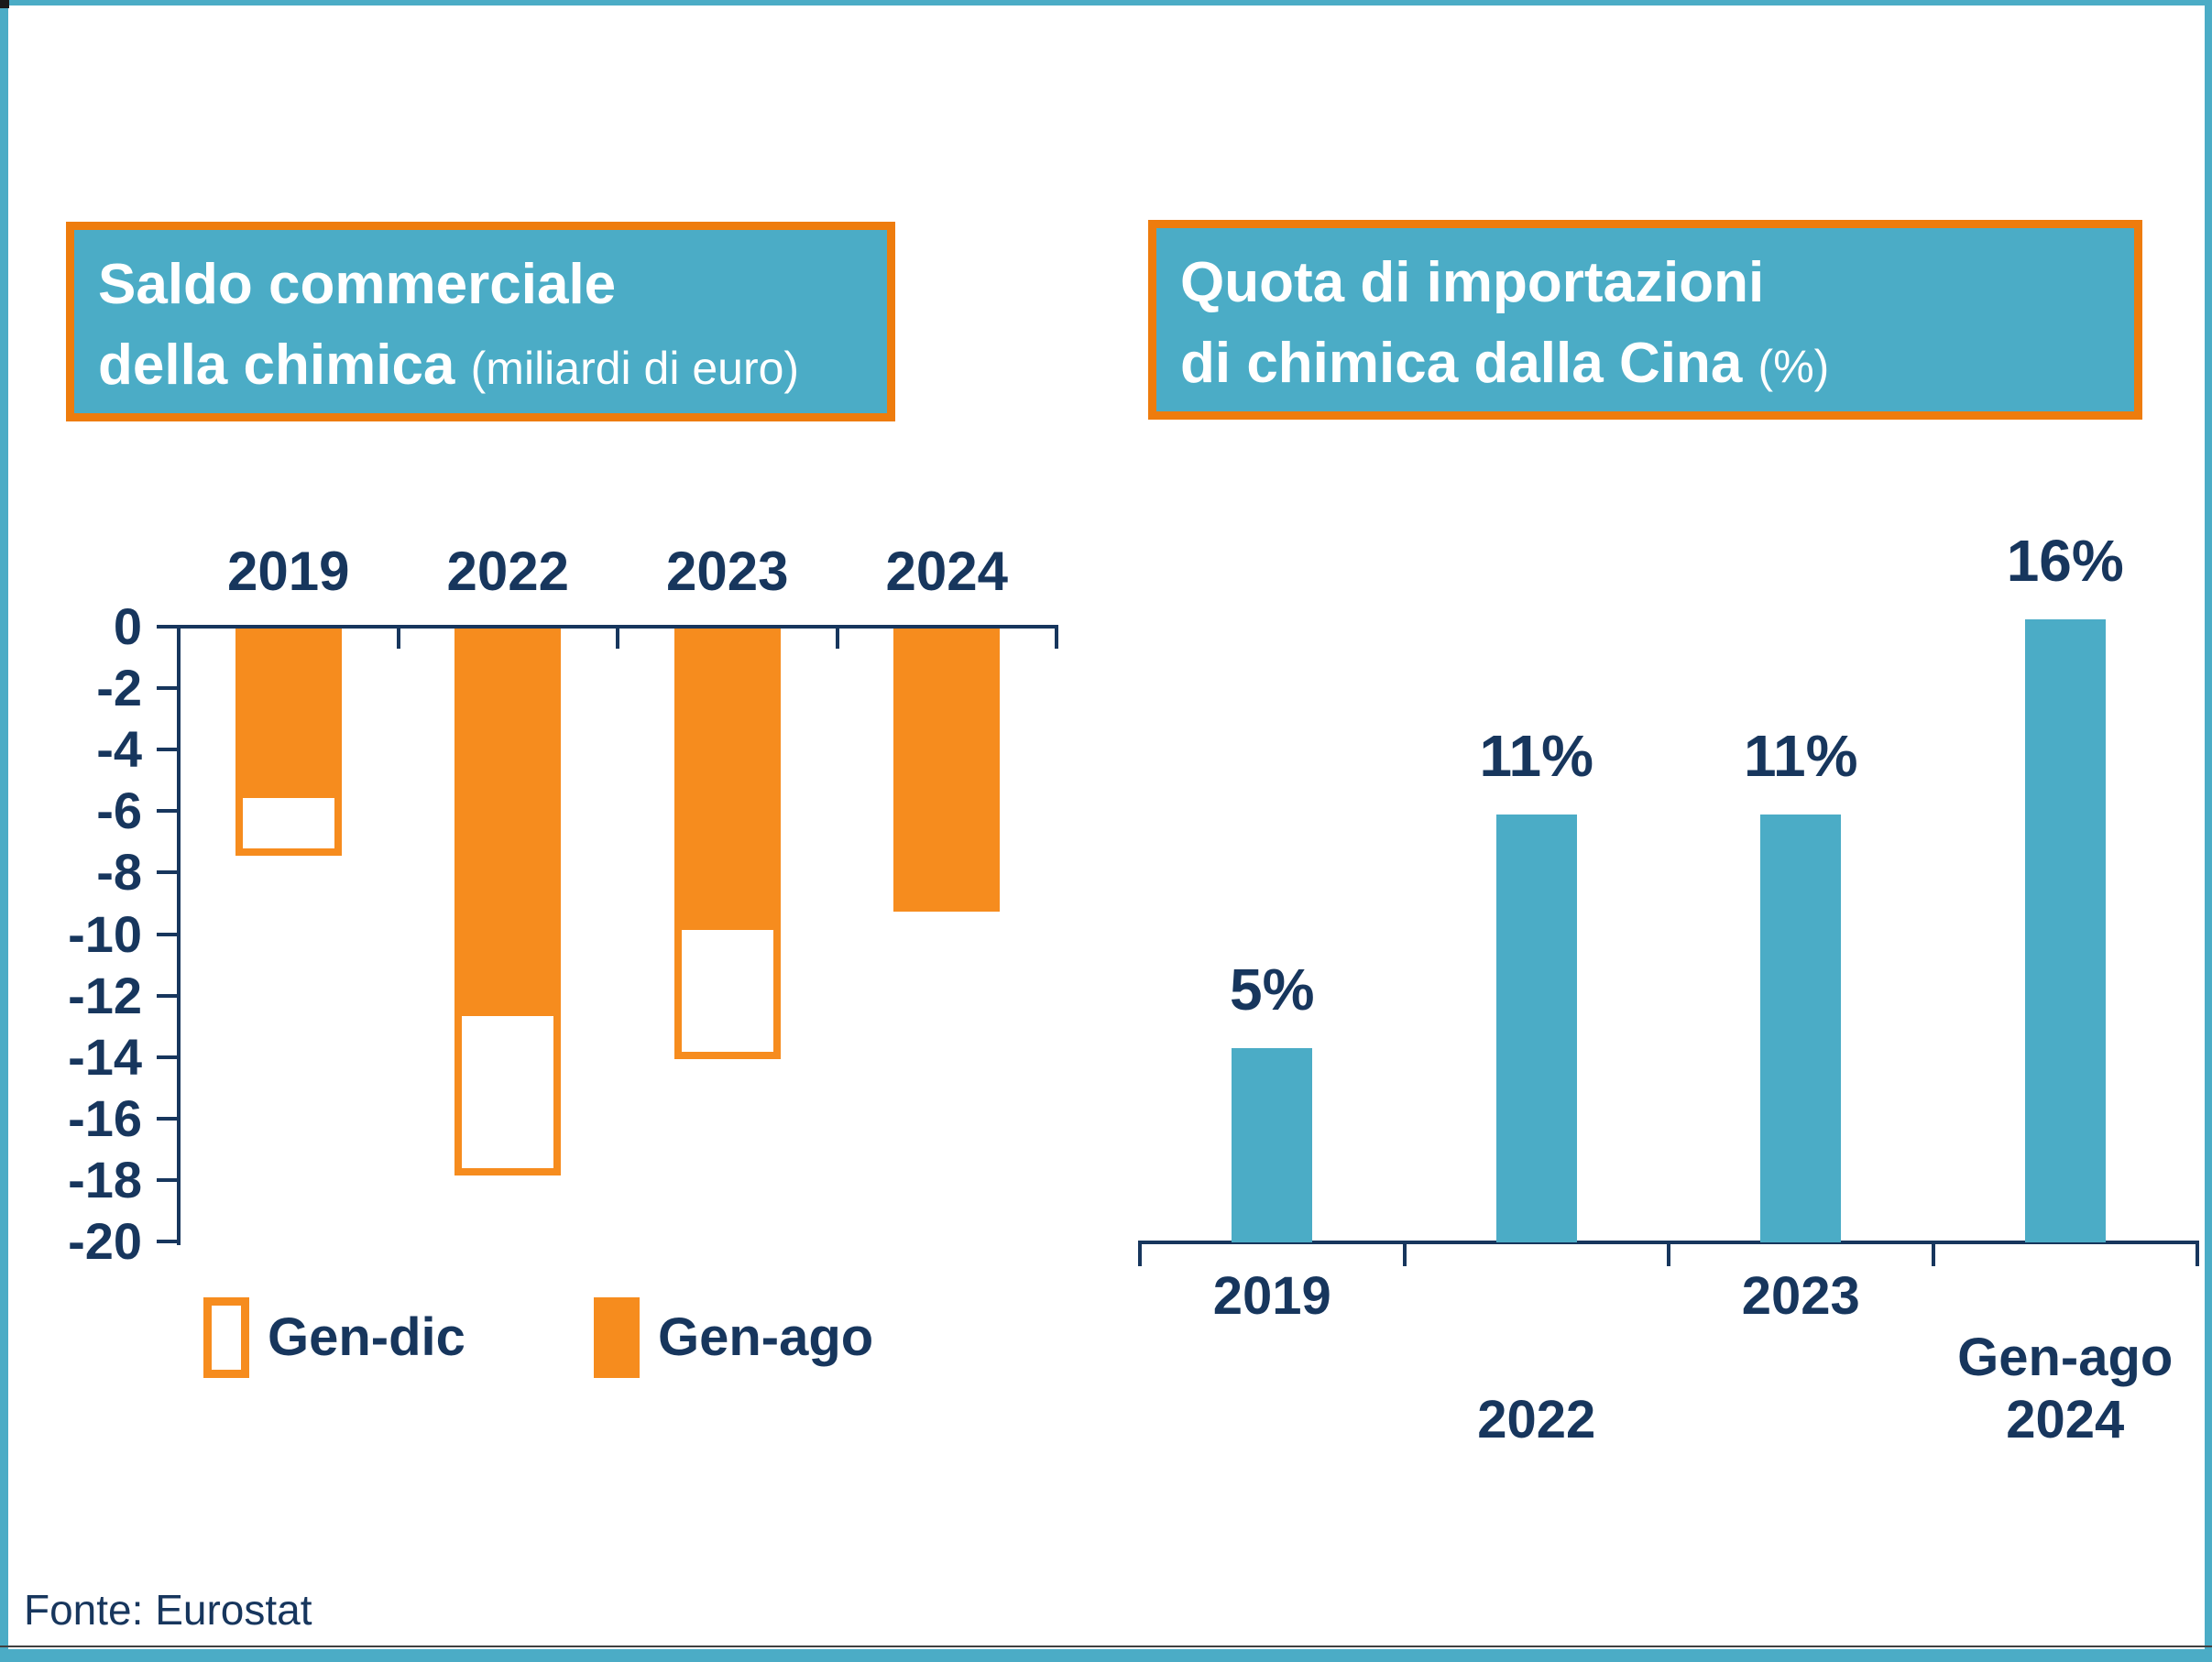  I want to click on right-chart-title-unit: (%), so click(1794, 367).